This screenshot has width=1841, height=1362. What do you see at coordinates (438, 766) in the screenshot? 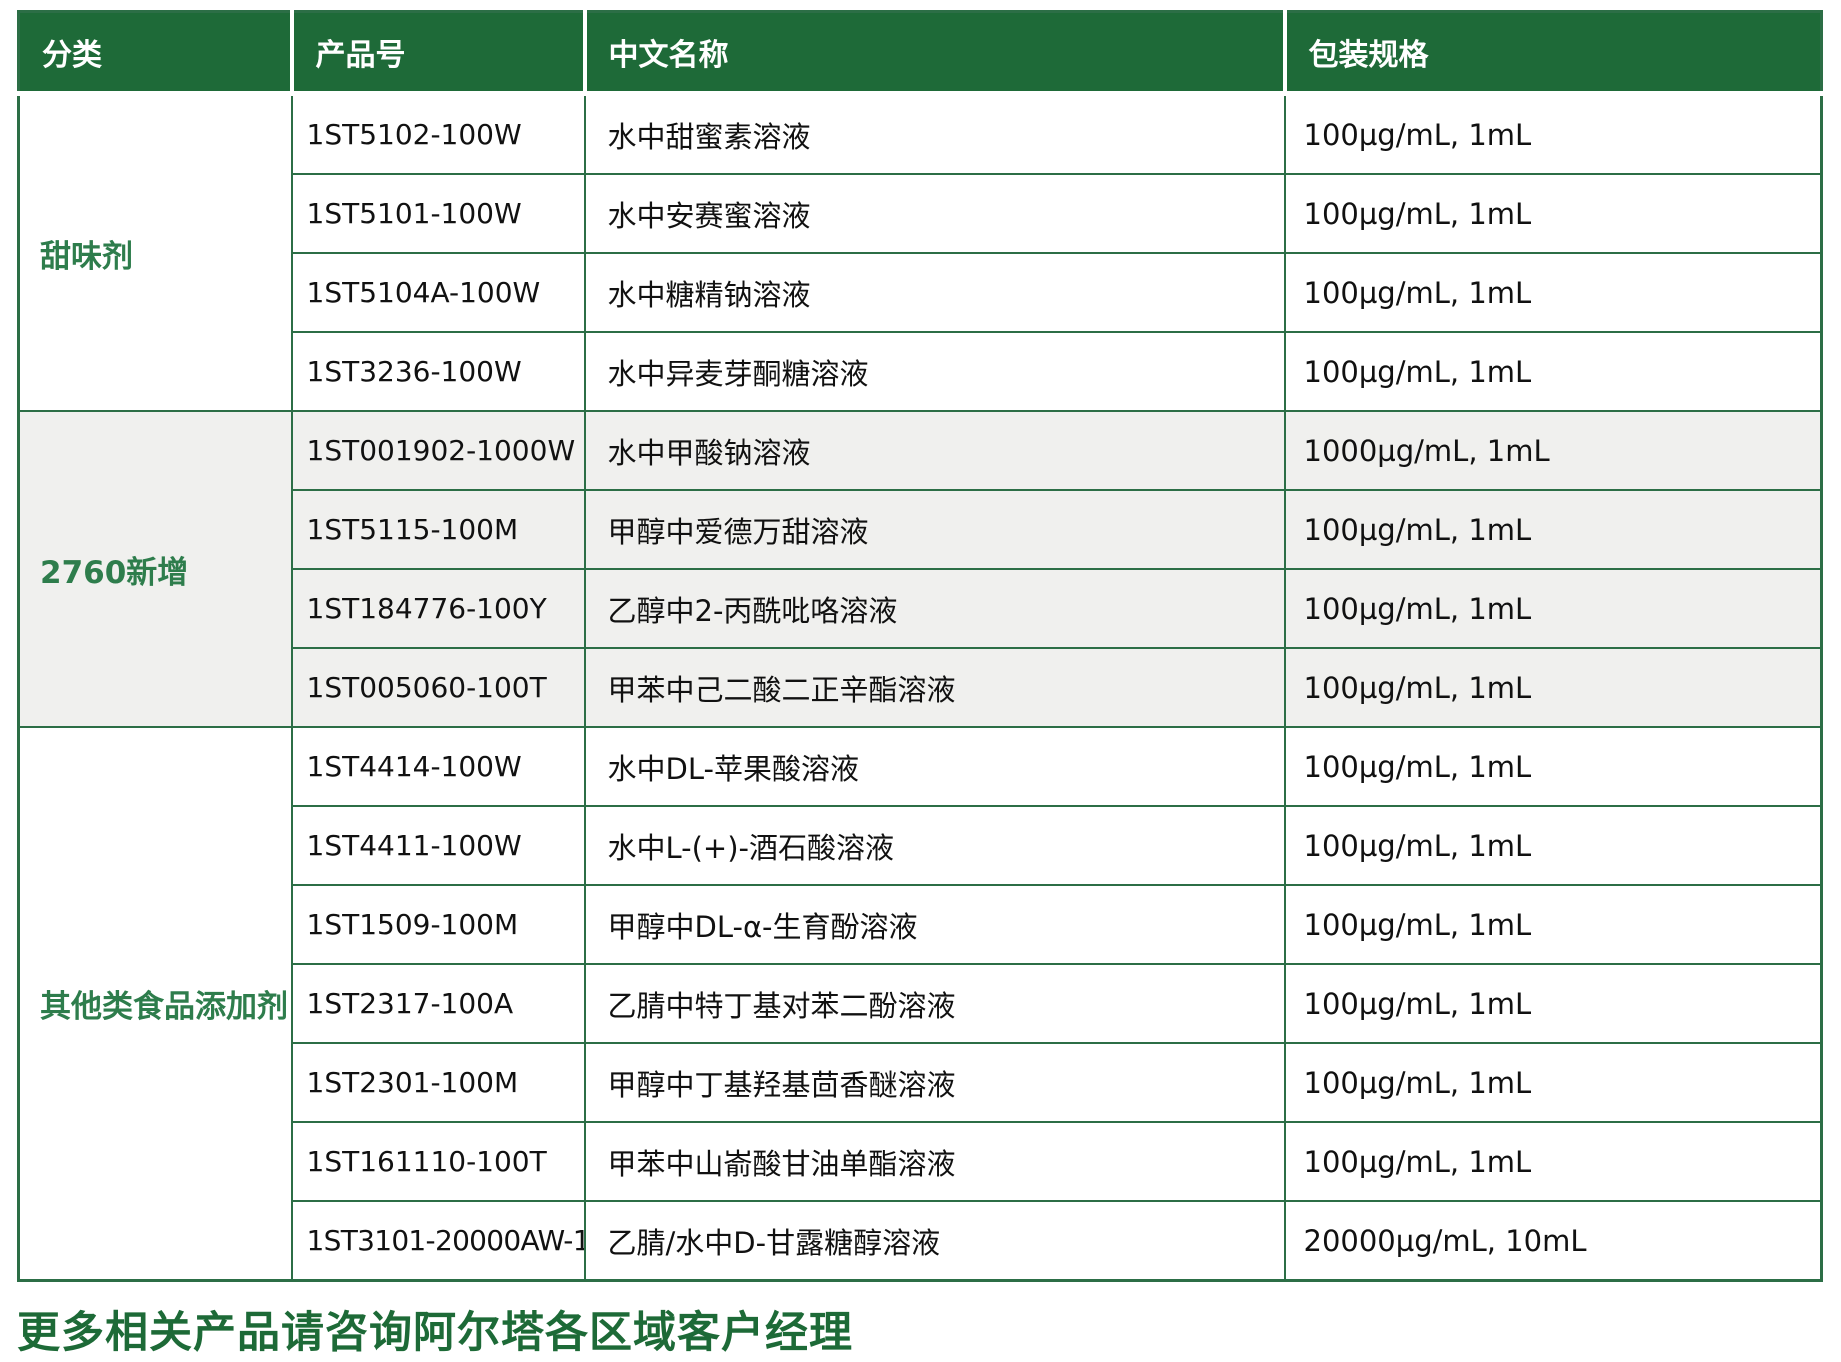
I see `product-no-cell: 1ST4414-100W` at bounding box center [438, 766].